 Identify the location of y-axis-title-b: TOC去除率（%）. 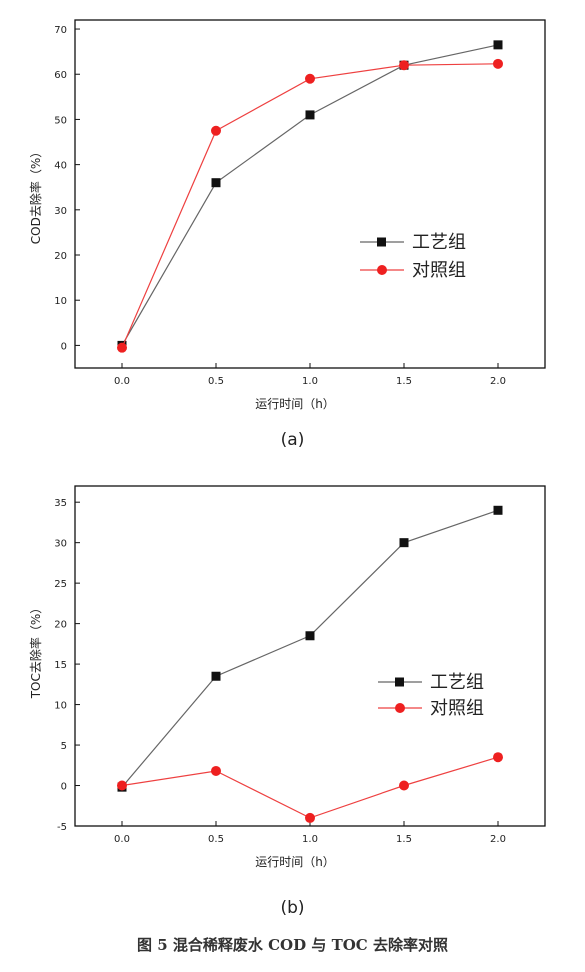
(35, 651).